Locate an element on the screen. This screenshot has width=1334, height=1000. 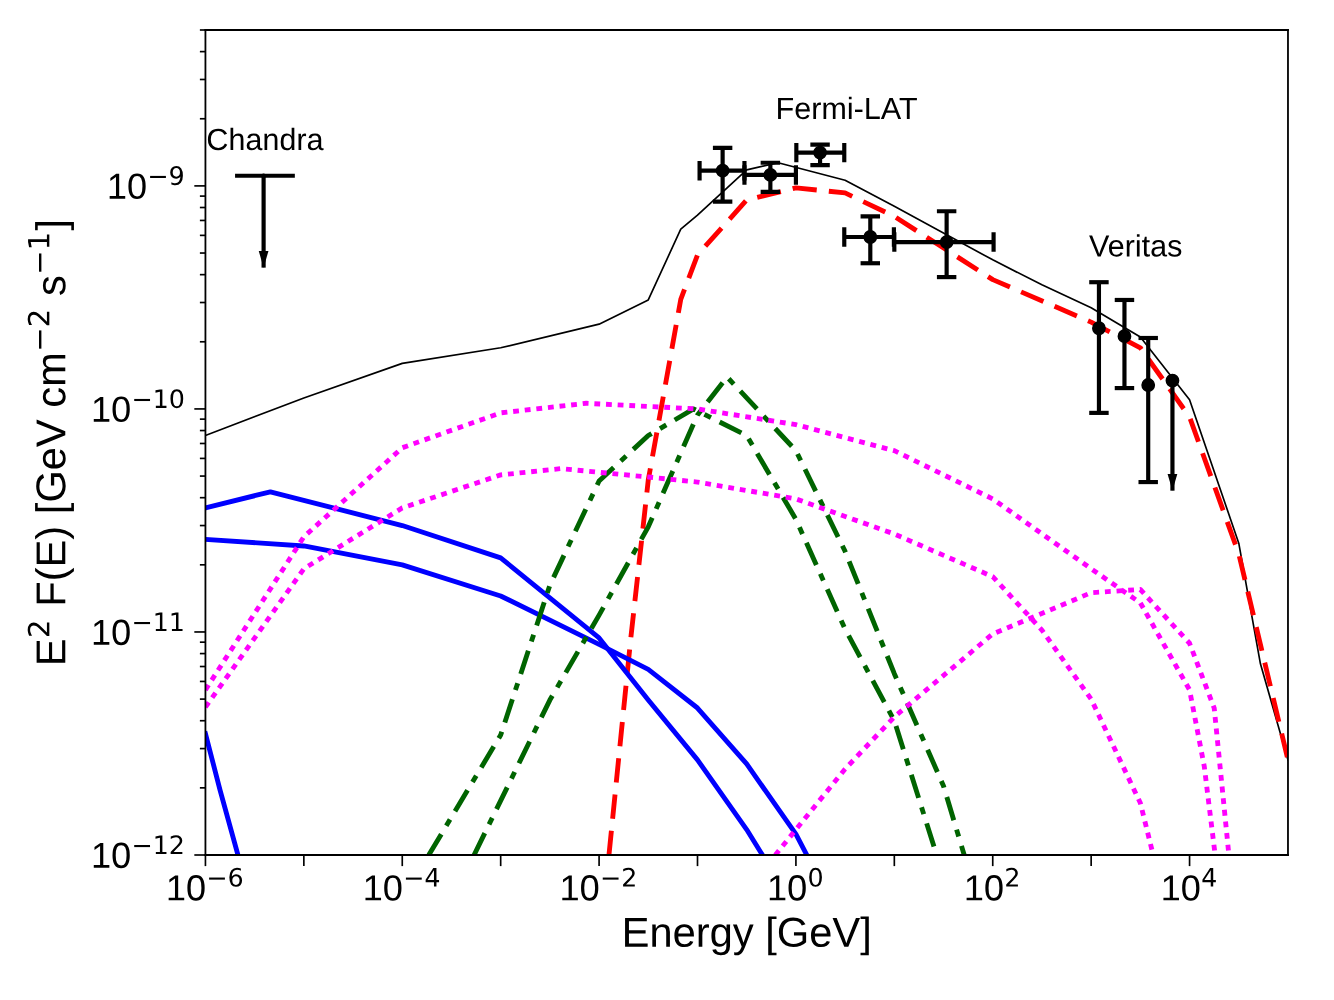
series-label: Fermi-LAT is located at coordinates (847, 108).